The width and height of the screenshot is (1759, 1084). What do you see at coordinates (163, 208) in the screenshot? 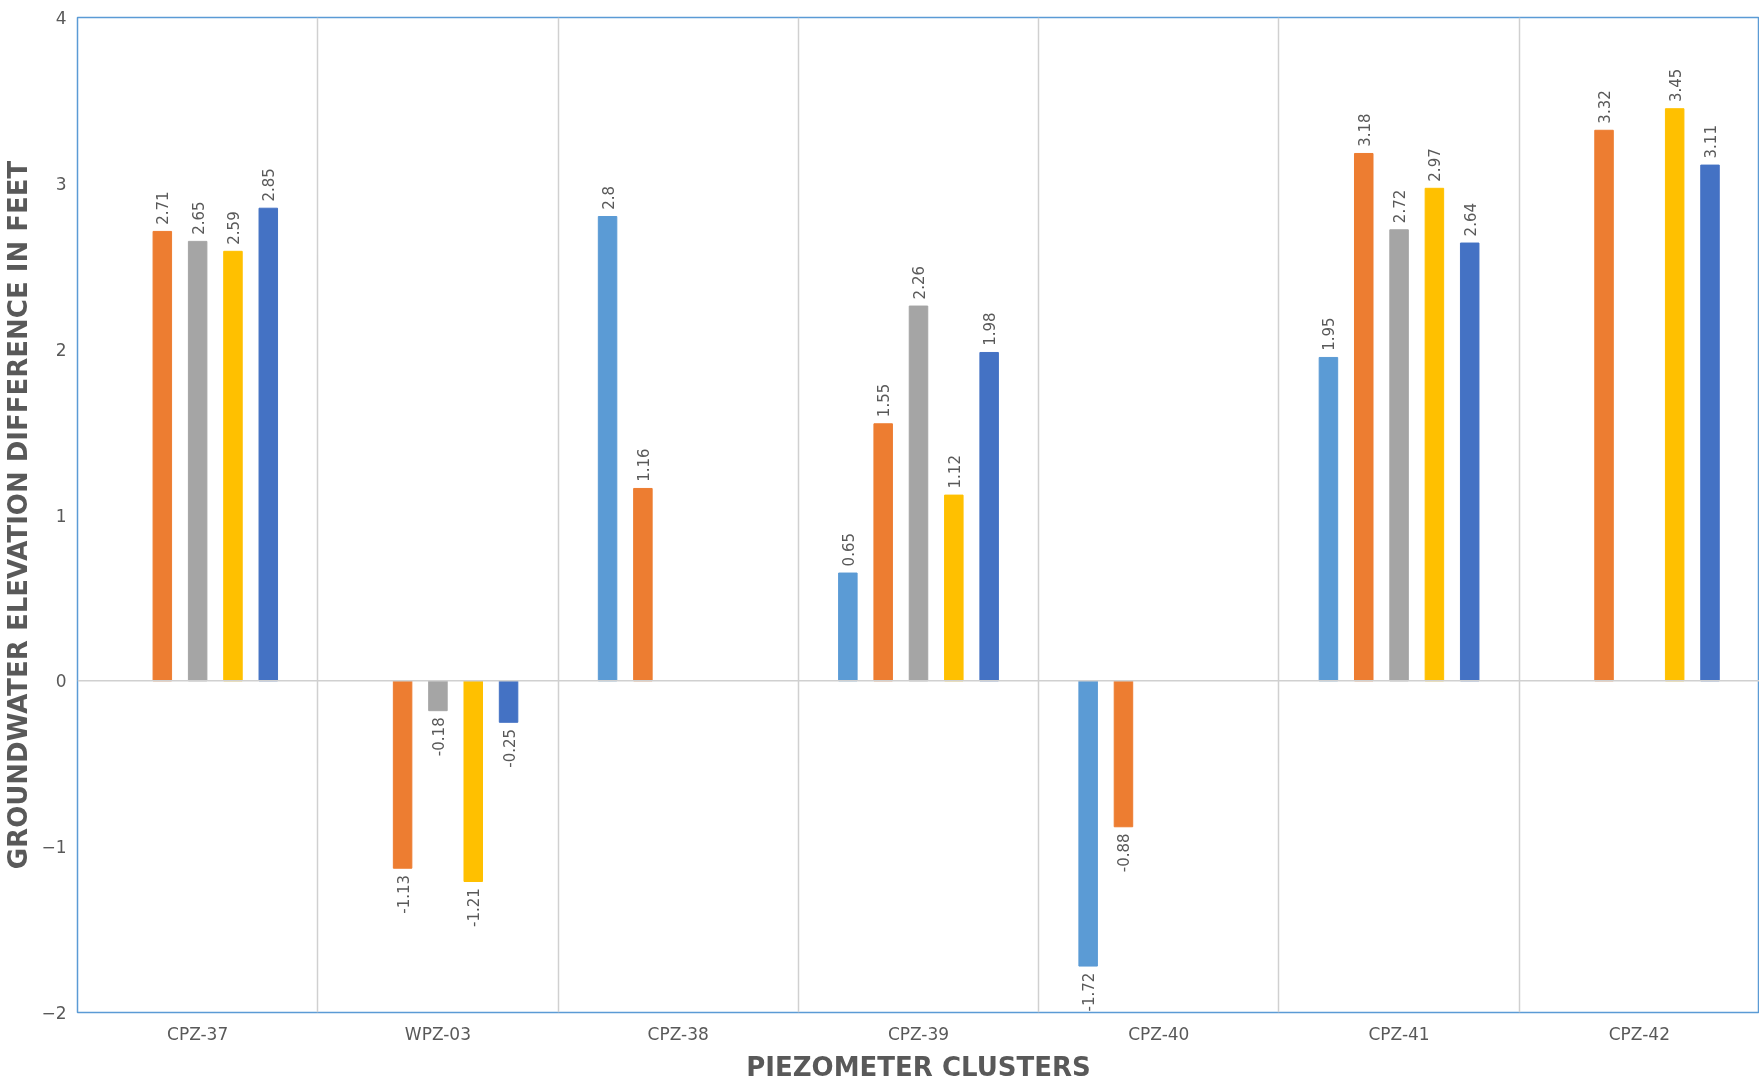
I see `data-label: 2.71` at bounding box center [163, 208].